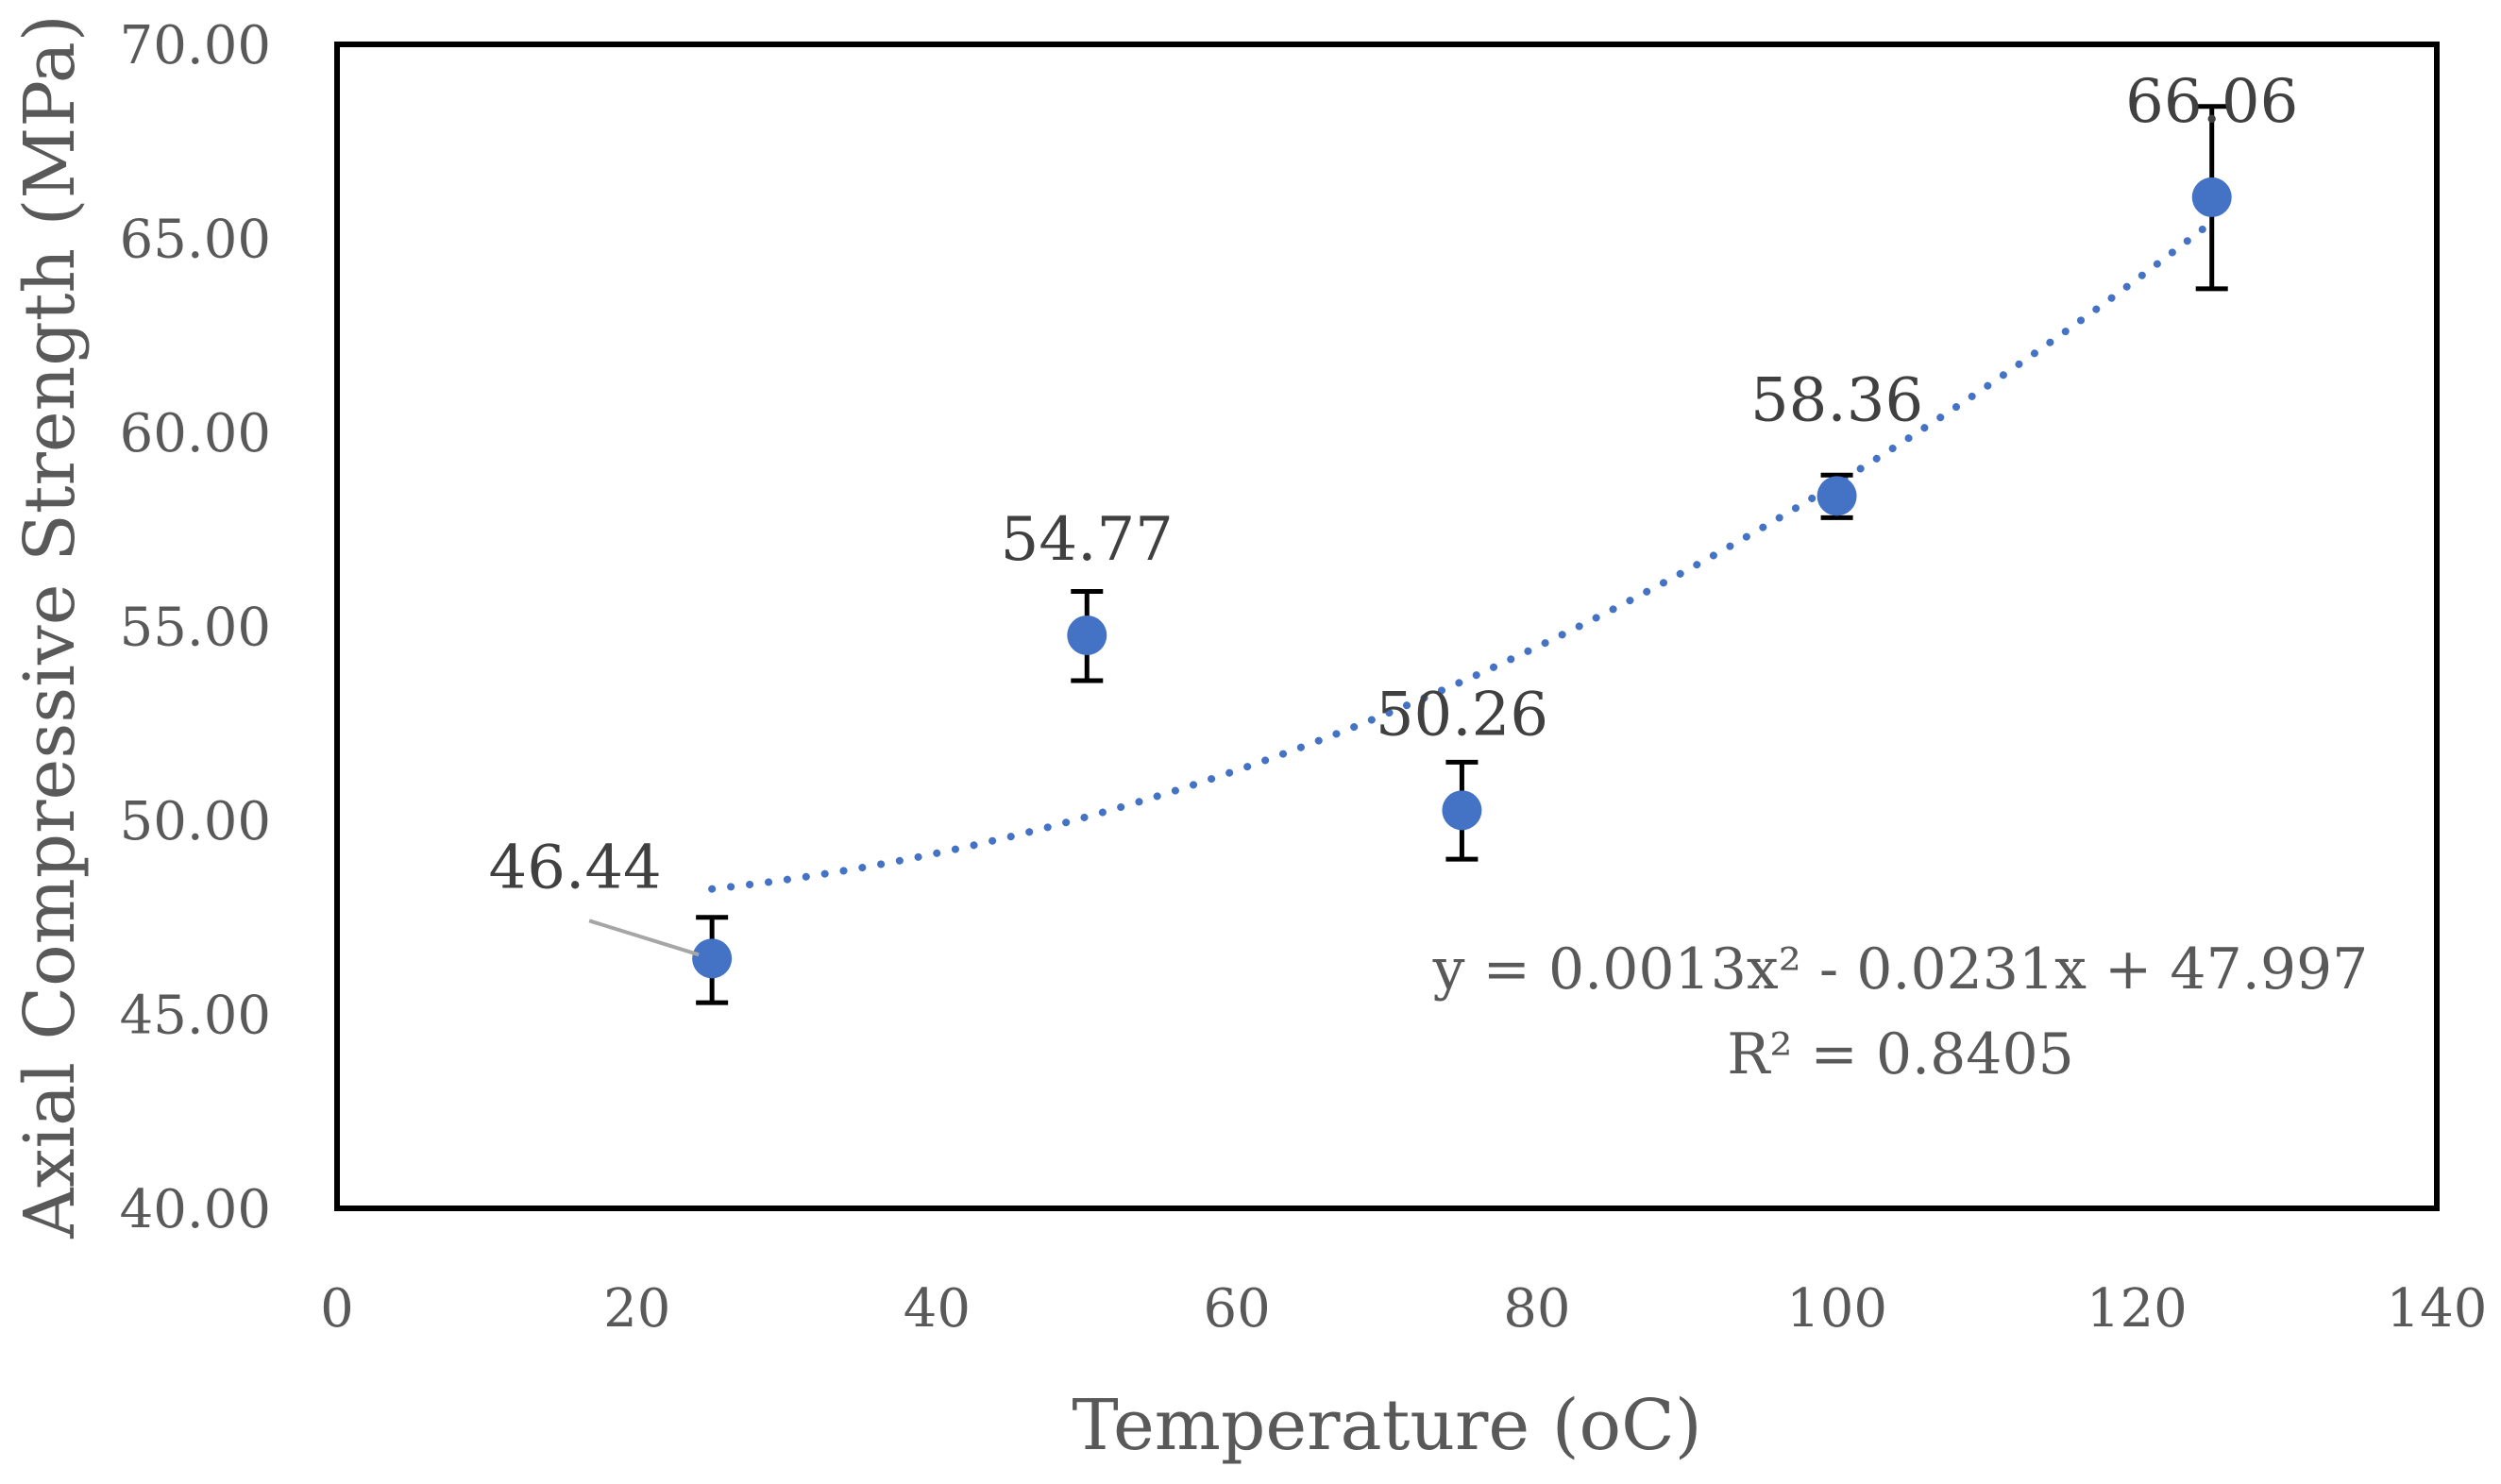 Image resolution: width=2501 pixels, height=1484 pixels. Describe the element at coordinates (195, 1209) in the screenshot. I see `y-tick-label: 40.00` at that location.